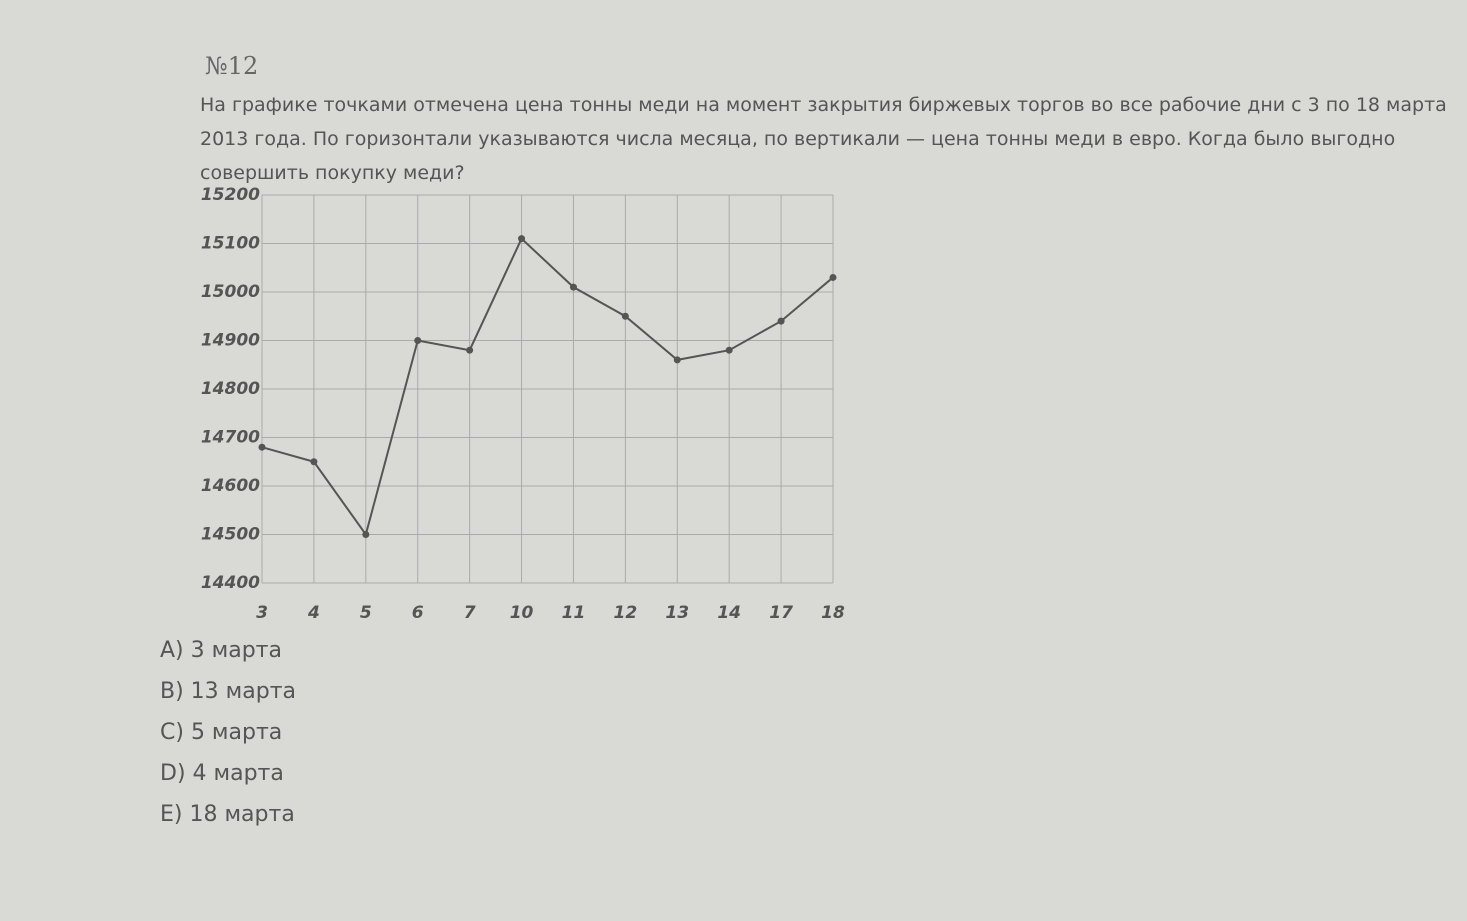 This screenshot has width=1467, height=921. I want to click on y-tick-label: 14500, so click(230, 535).